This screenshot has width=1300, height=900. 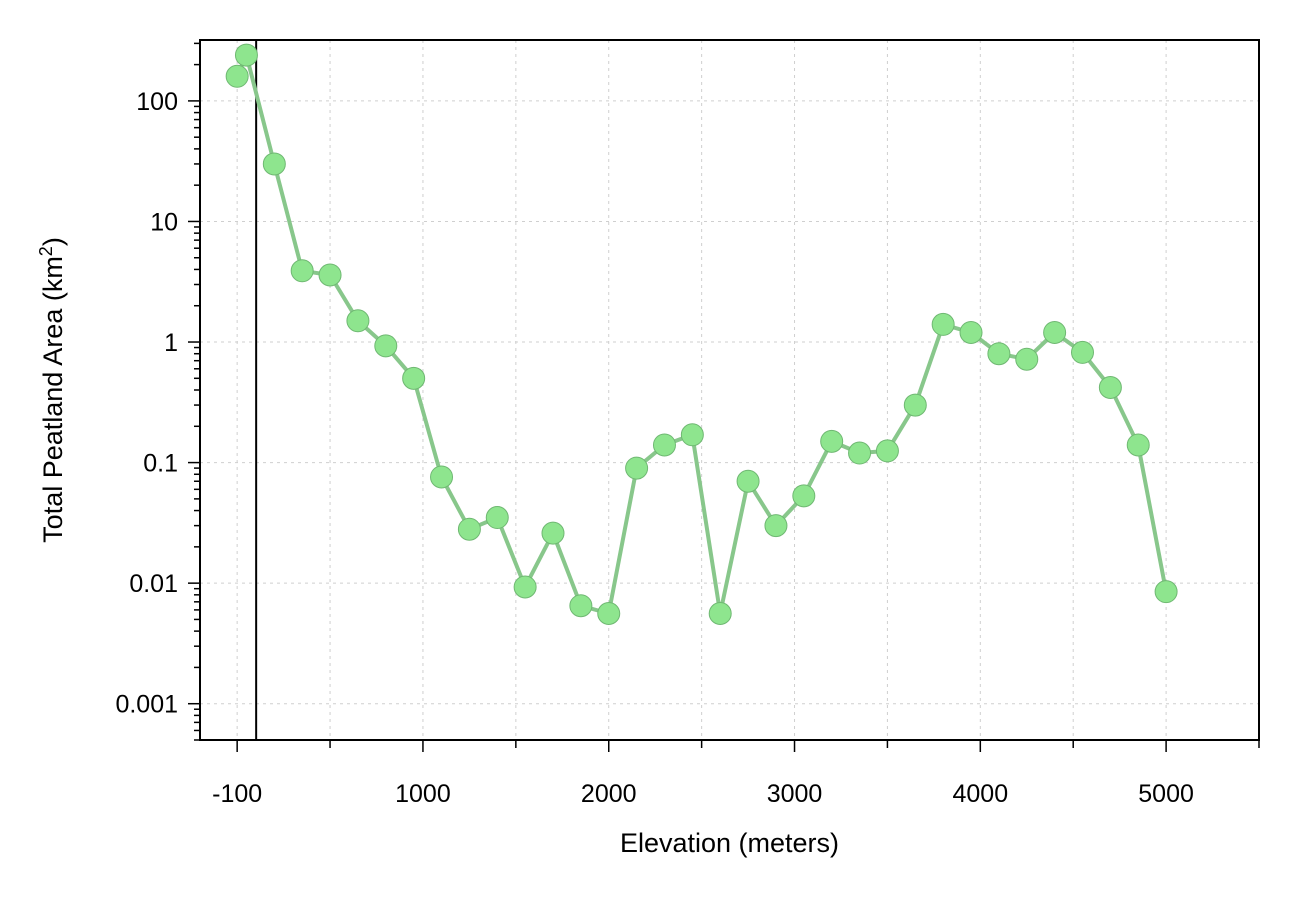 What do you see at coordinates (146, 705) in the screenshot?
I see `y-tick-label: 0.001` at bounding box center [146, 705].